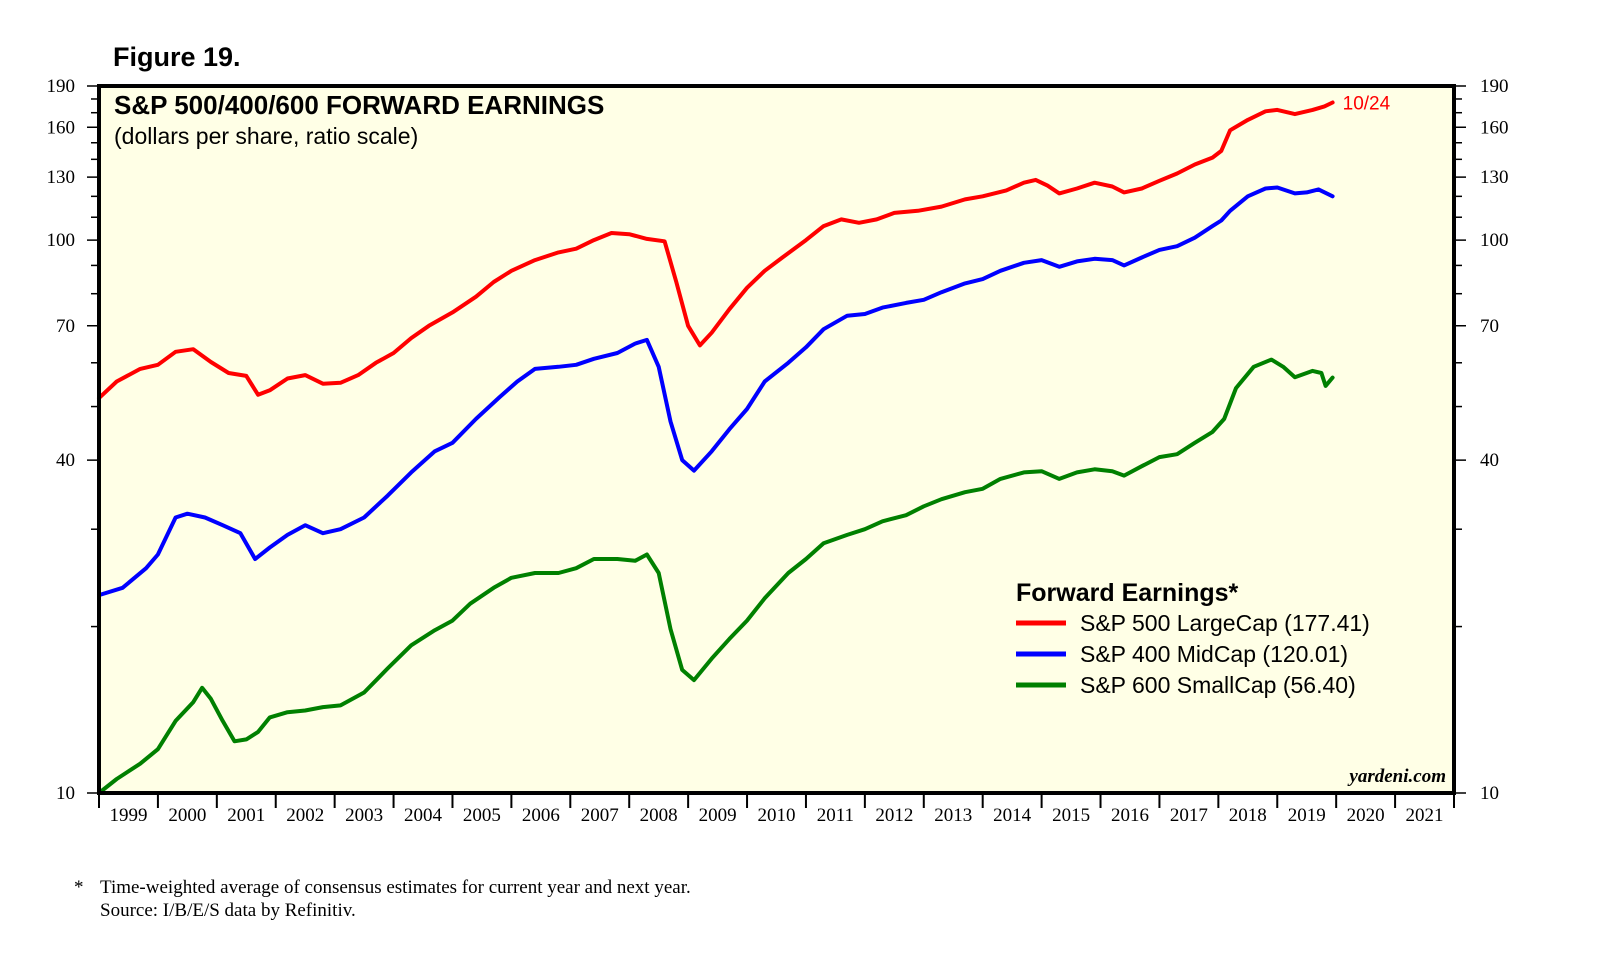 This screenshot has width=1604, height=961. Describe the element at coordinates (364, 815) in the screenshot. I see `x-tick-label: 2003` at that location.